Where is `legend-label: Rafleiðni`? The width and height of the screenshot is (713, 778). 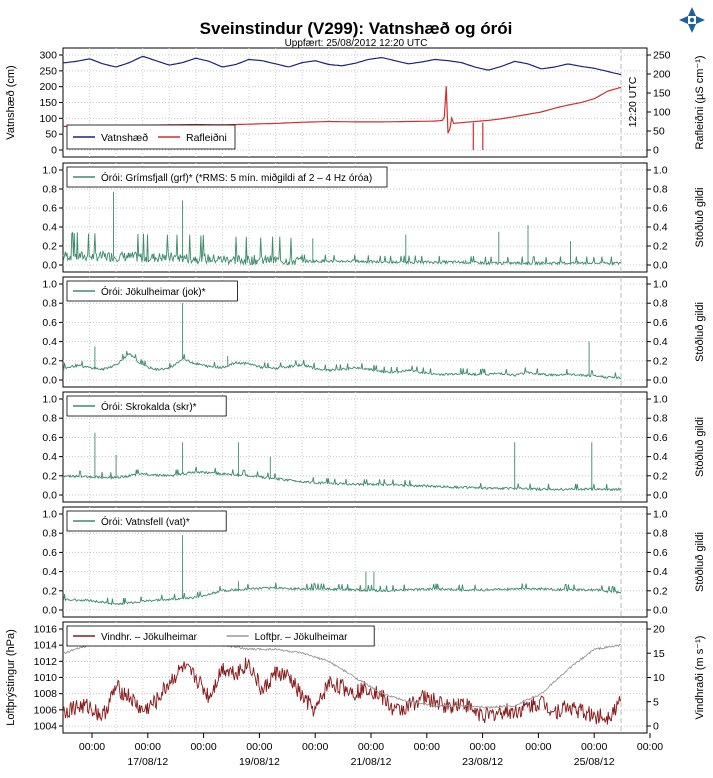
legend-label: Rafleiðni is located at coordinates (206, 138).